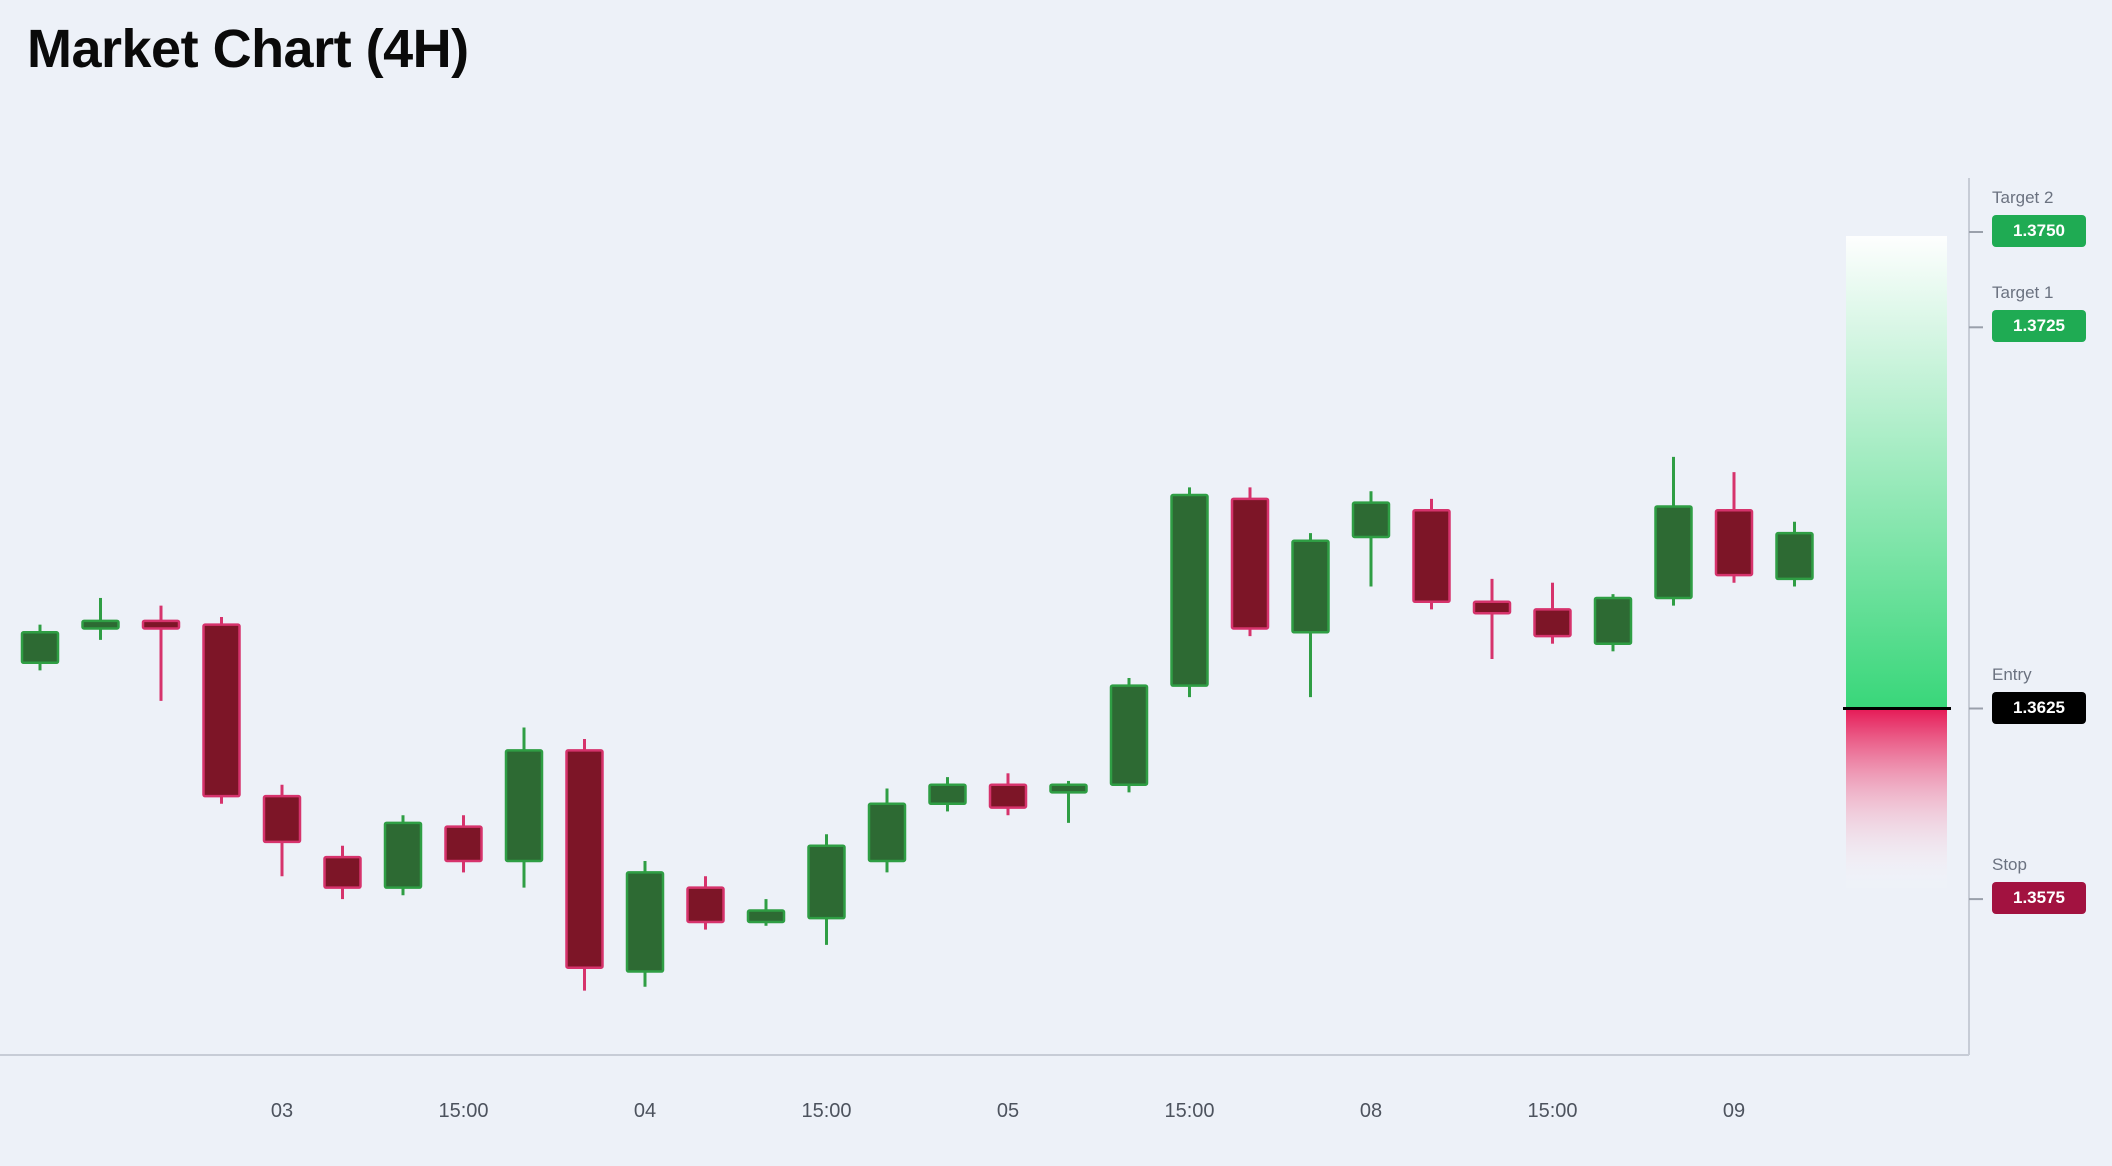  What do you see at coordinates (2039, 326) in the screenshot?
I see `target1-price-badge: 1.3725` at bounding box center [2039, 326].